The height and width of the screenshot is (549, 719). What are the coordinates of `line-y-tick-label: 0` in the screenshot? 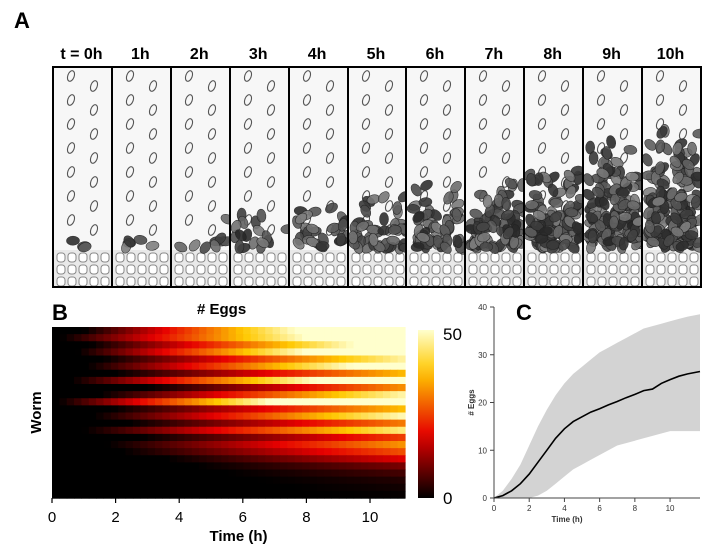 It's located at (485, 498).